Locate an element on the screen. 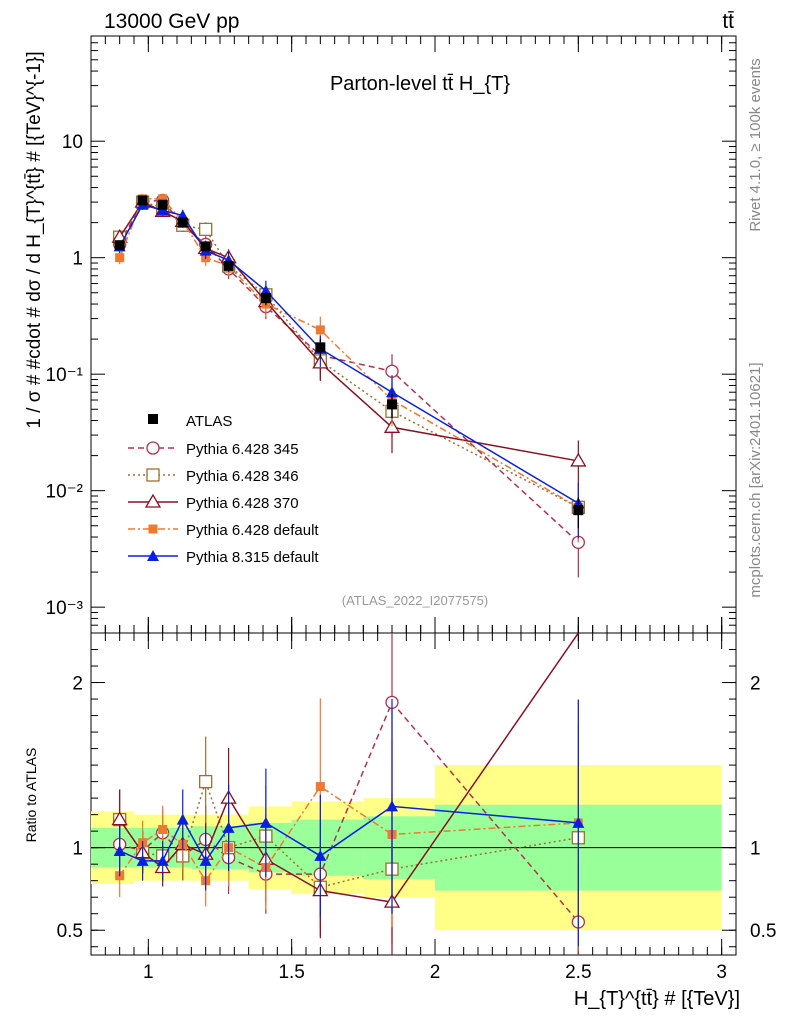 This screenshot has width=786, height=1024. analysis-id: (ATLAS_2022_I2077575) is located at coordinates (415, 600).